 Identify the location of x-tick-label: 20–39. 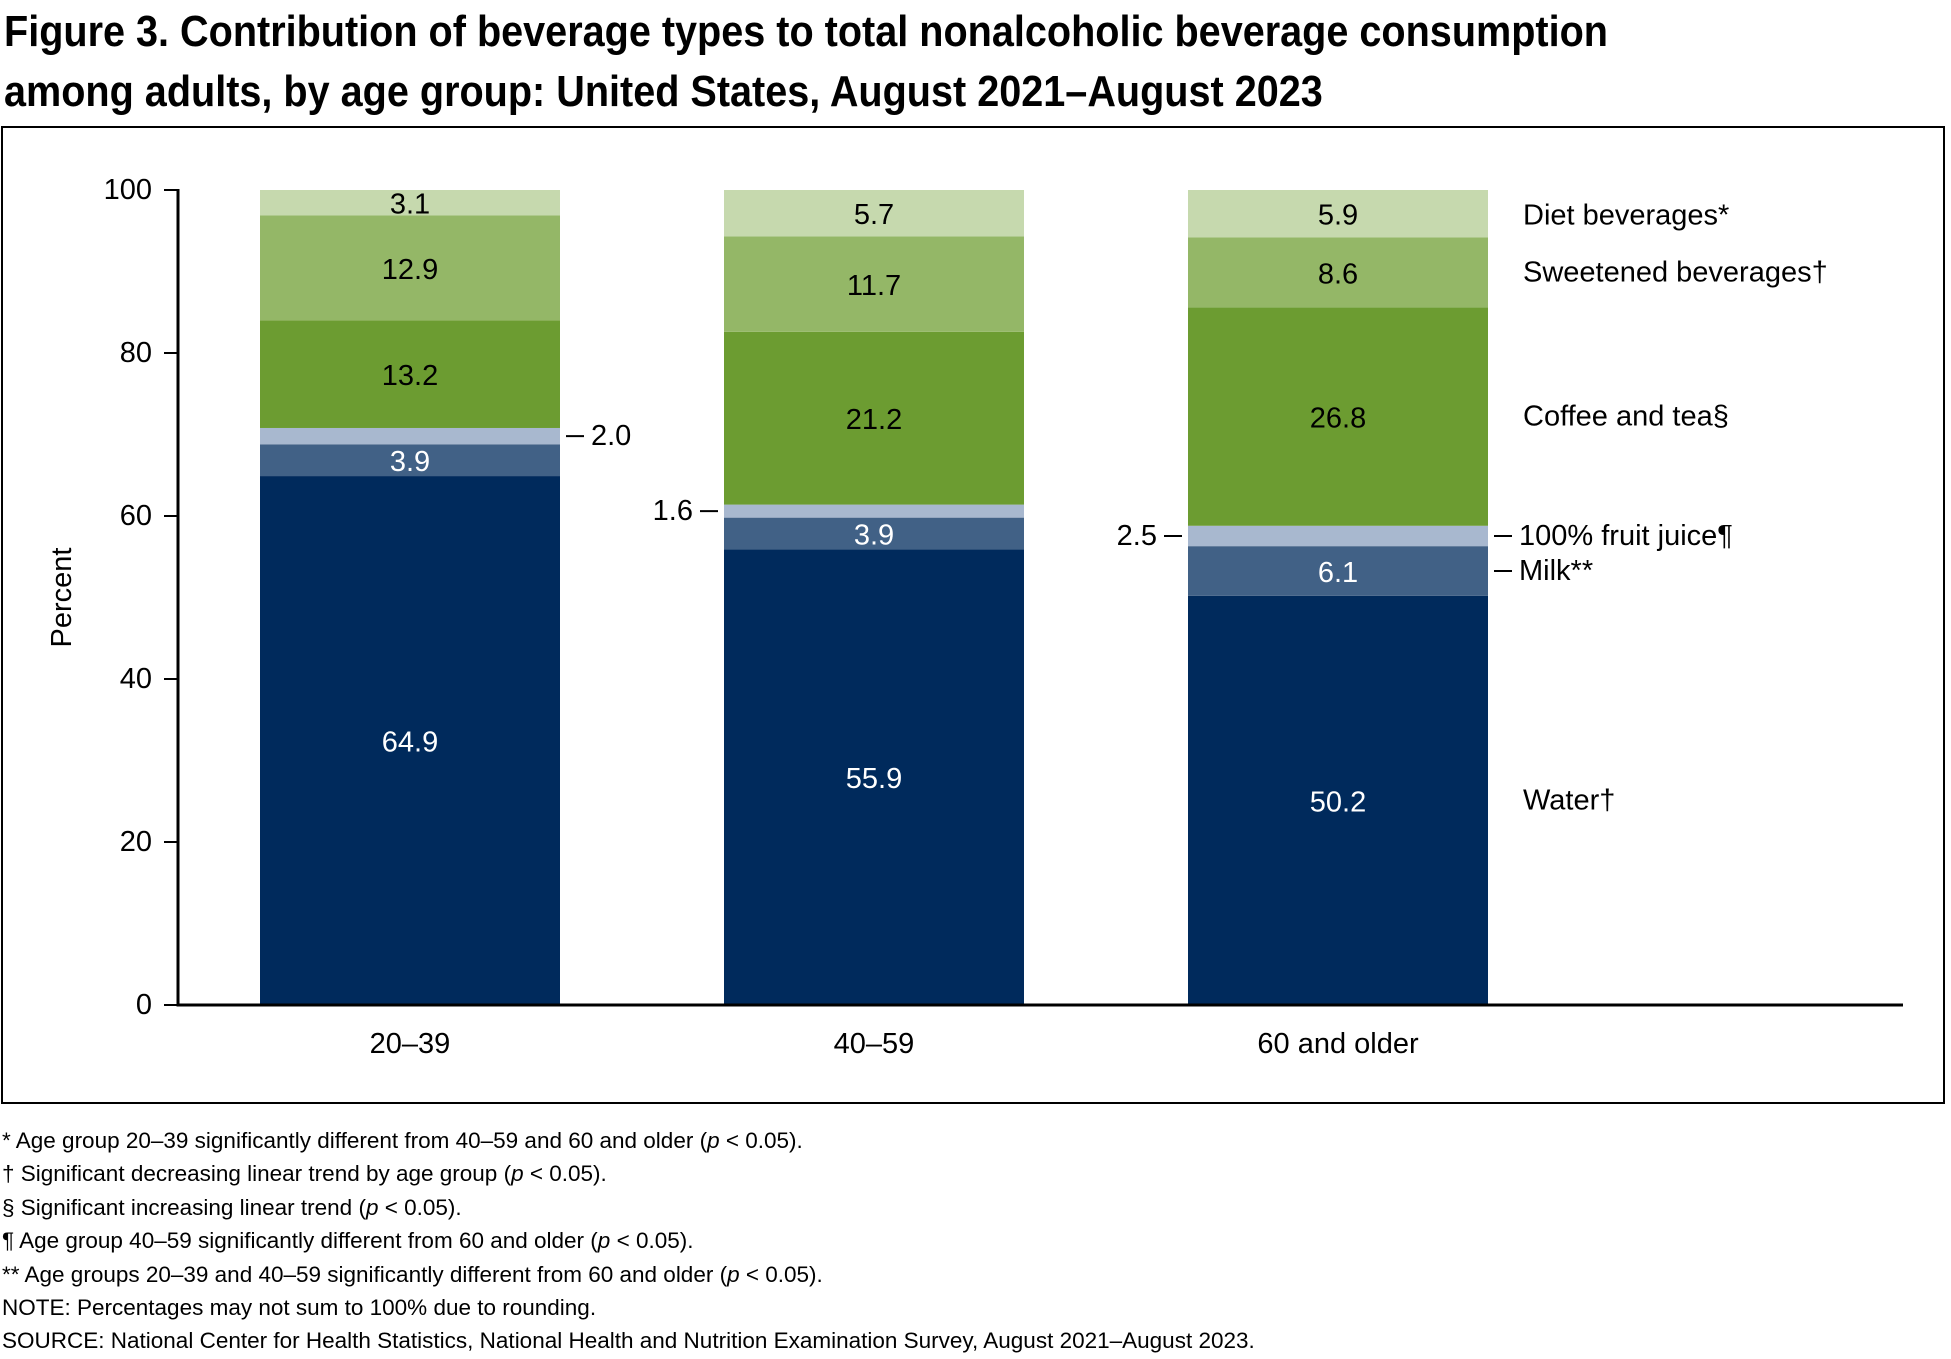
(410, 1044).